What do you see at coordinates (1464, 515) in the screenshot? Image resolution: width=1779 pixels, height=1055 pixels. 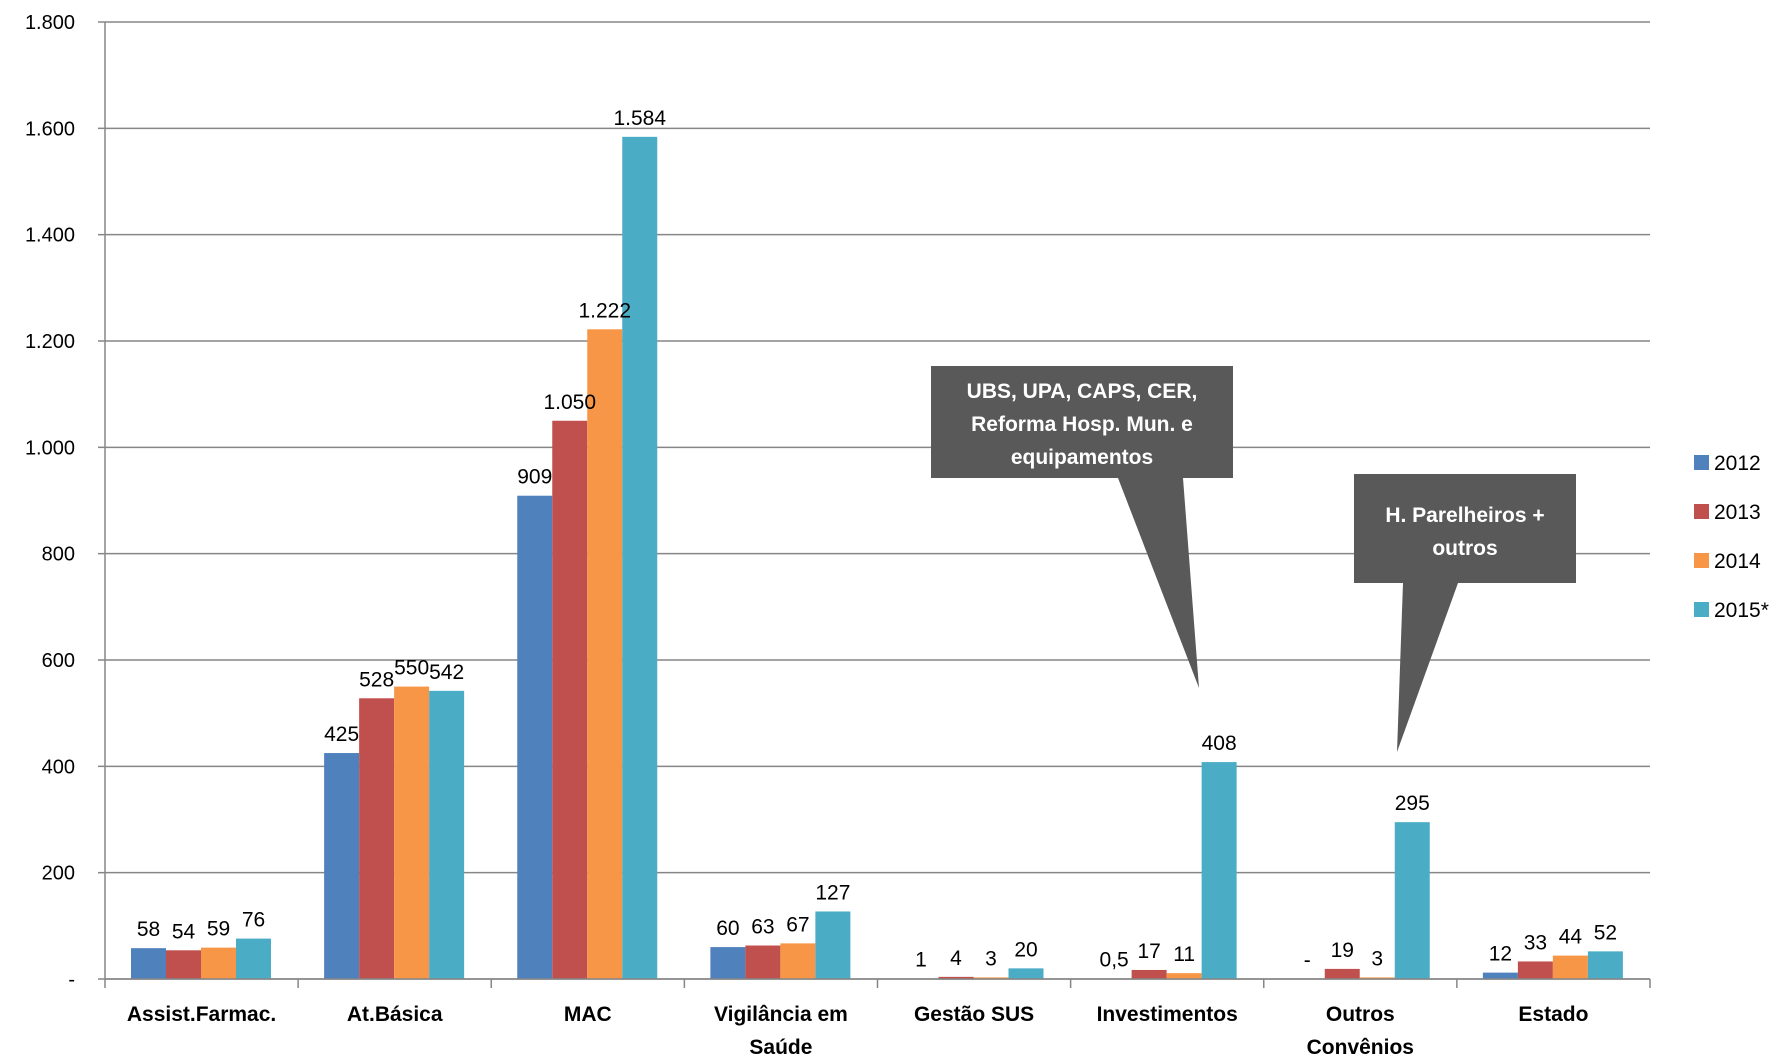 I see `callout-text: H. Parelheiros +` at bounding box center [1464, 515].